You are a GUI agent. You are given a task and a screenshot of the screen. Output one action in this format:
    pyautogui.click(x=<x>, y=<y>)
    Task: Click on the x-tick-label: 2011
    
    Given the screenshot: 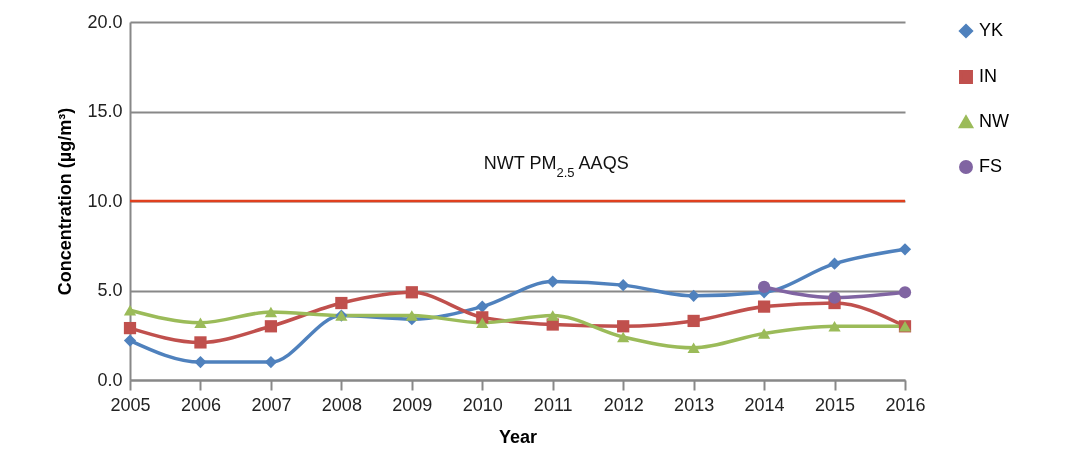 What is the action you would take?
    pyautogui.click(x=553, y=404)
    